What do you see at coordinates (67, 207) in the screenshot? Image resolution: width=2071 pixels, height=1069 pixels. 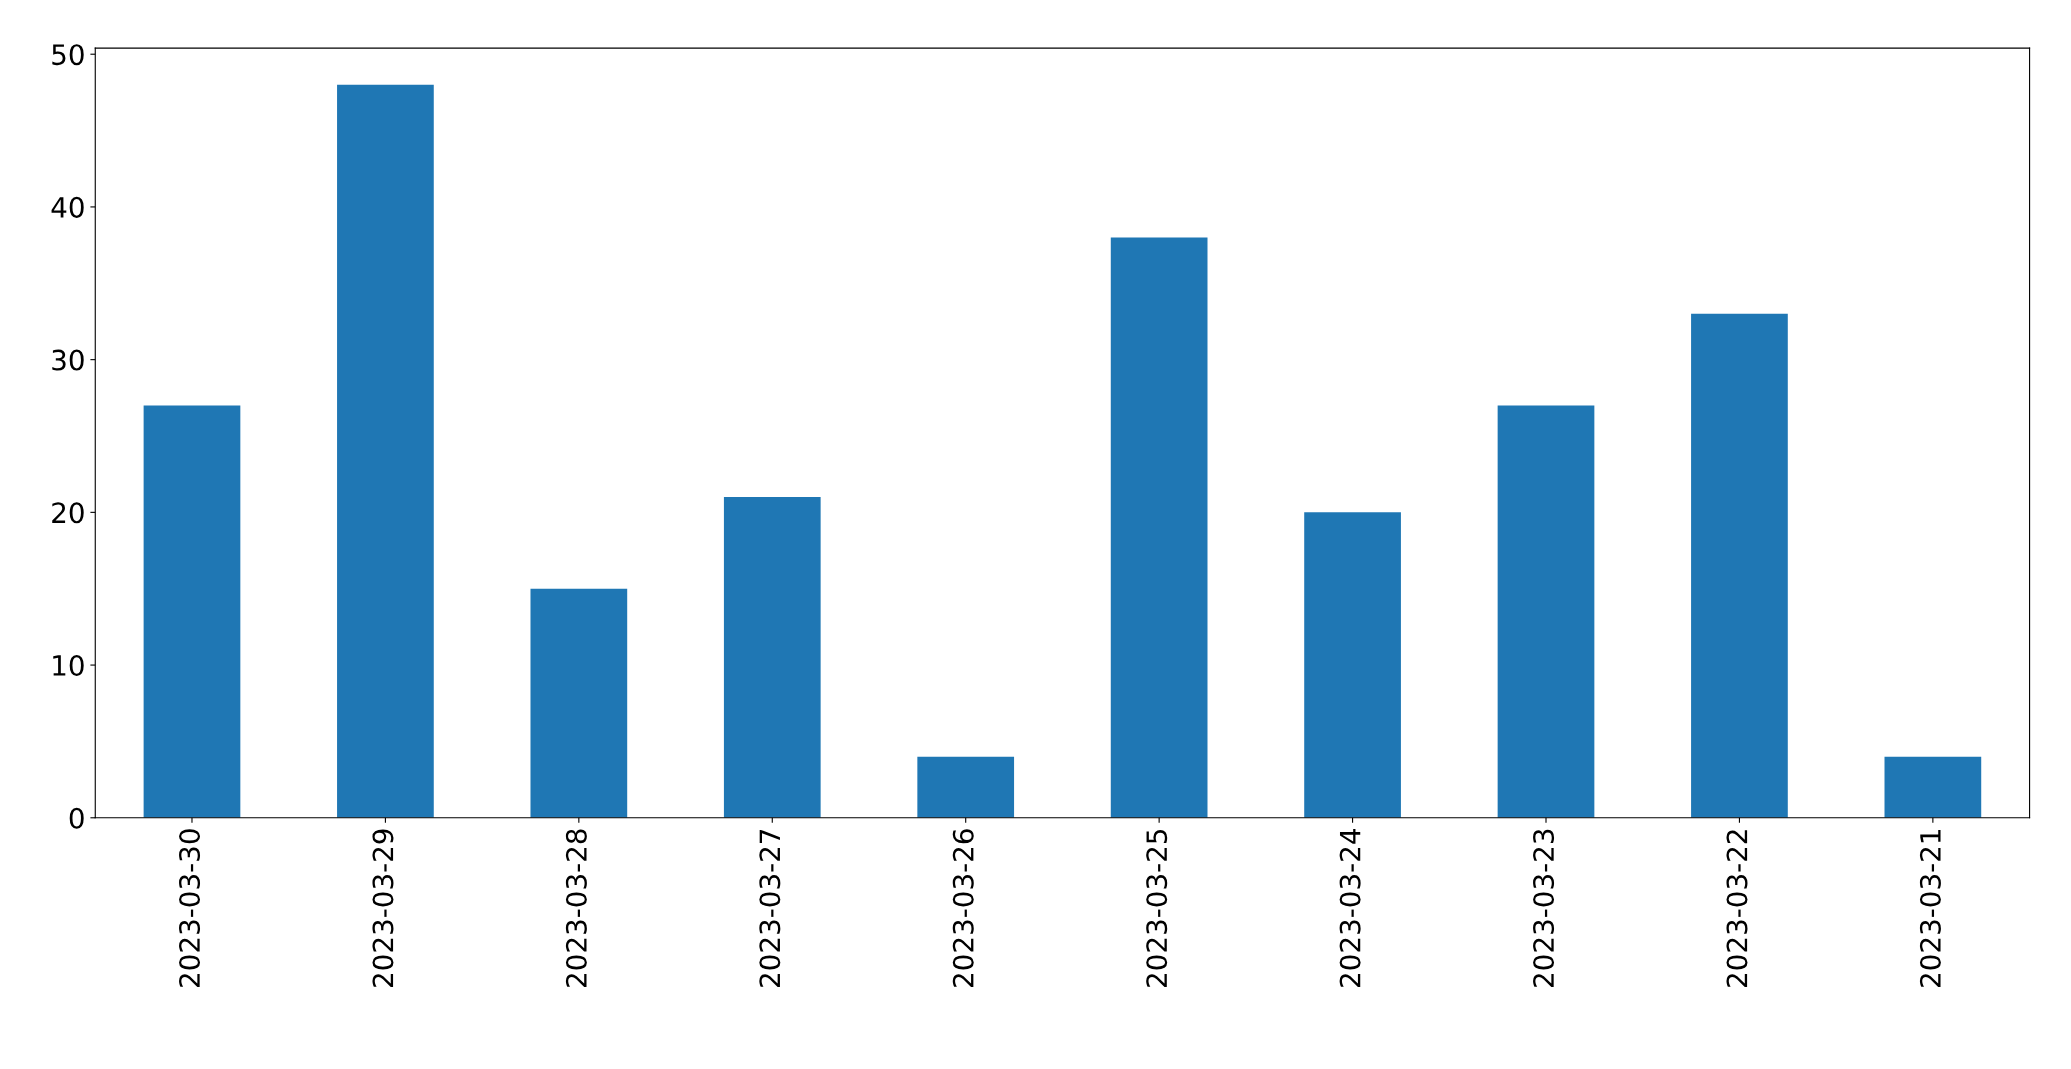 I see `y-tick-label: 40` at bounding box center [67, 207].